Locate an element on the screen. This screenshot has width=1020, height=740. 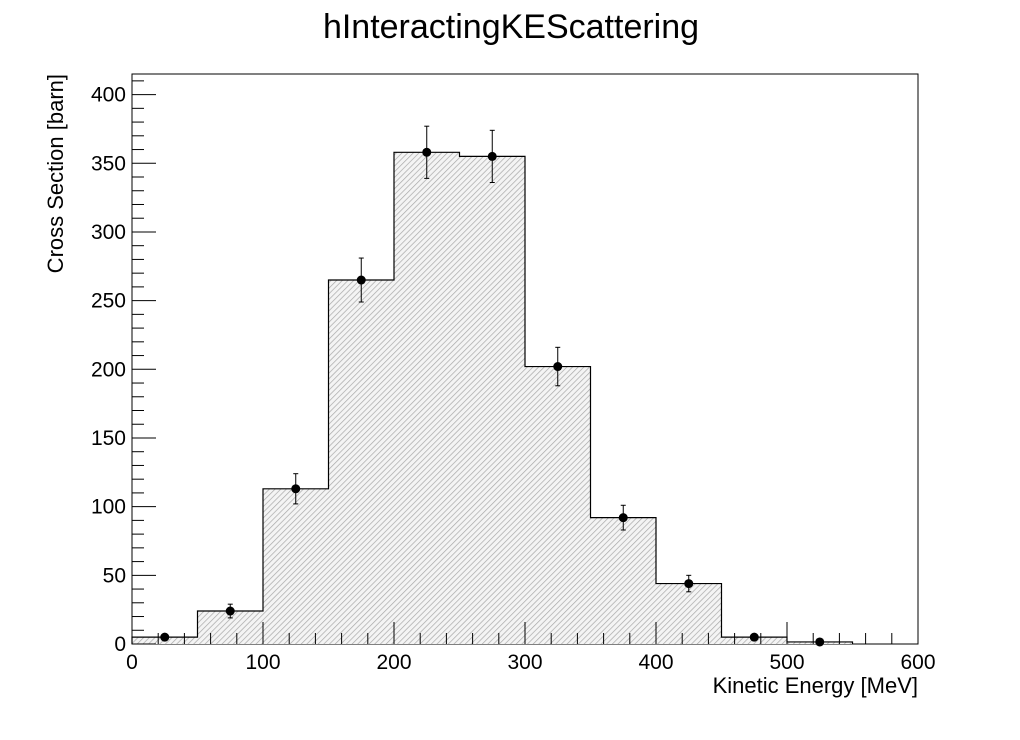
x-tick-label: 100 is located at coordinates (262, 662).